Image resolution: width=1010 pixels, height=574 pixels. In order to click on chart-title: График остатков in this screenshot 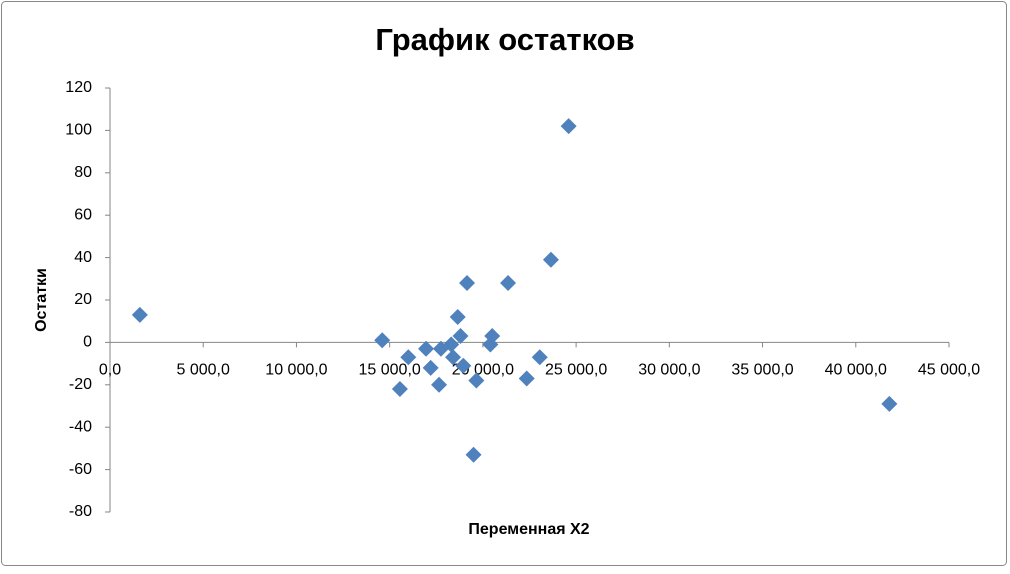, I will do `click(504, 39)`.